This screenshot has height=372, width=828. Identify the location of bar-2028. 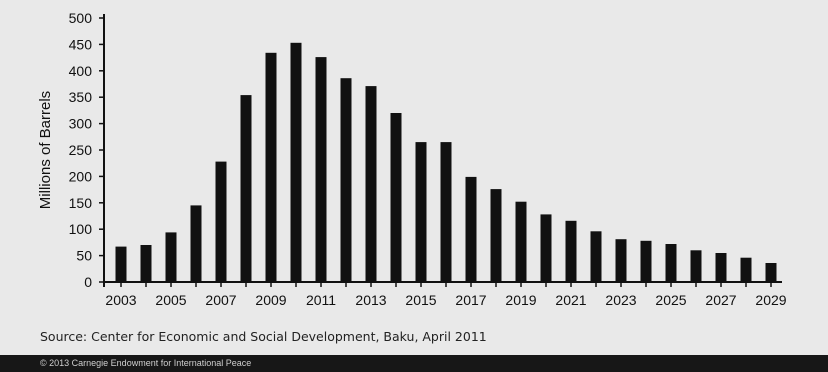
(746, 269).